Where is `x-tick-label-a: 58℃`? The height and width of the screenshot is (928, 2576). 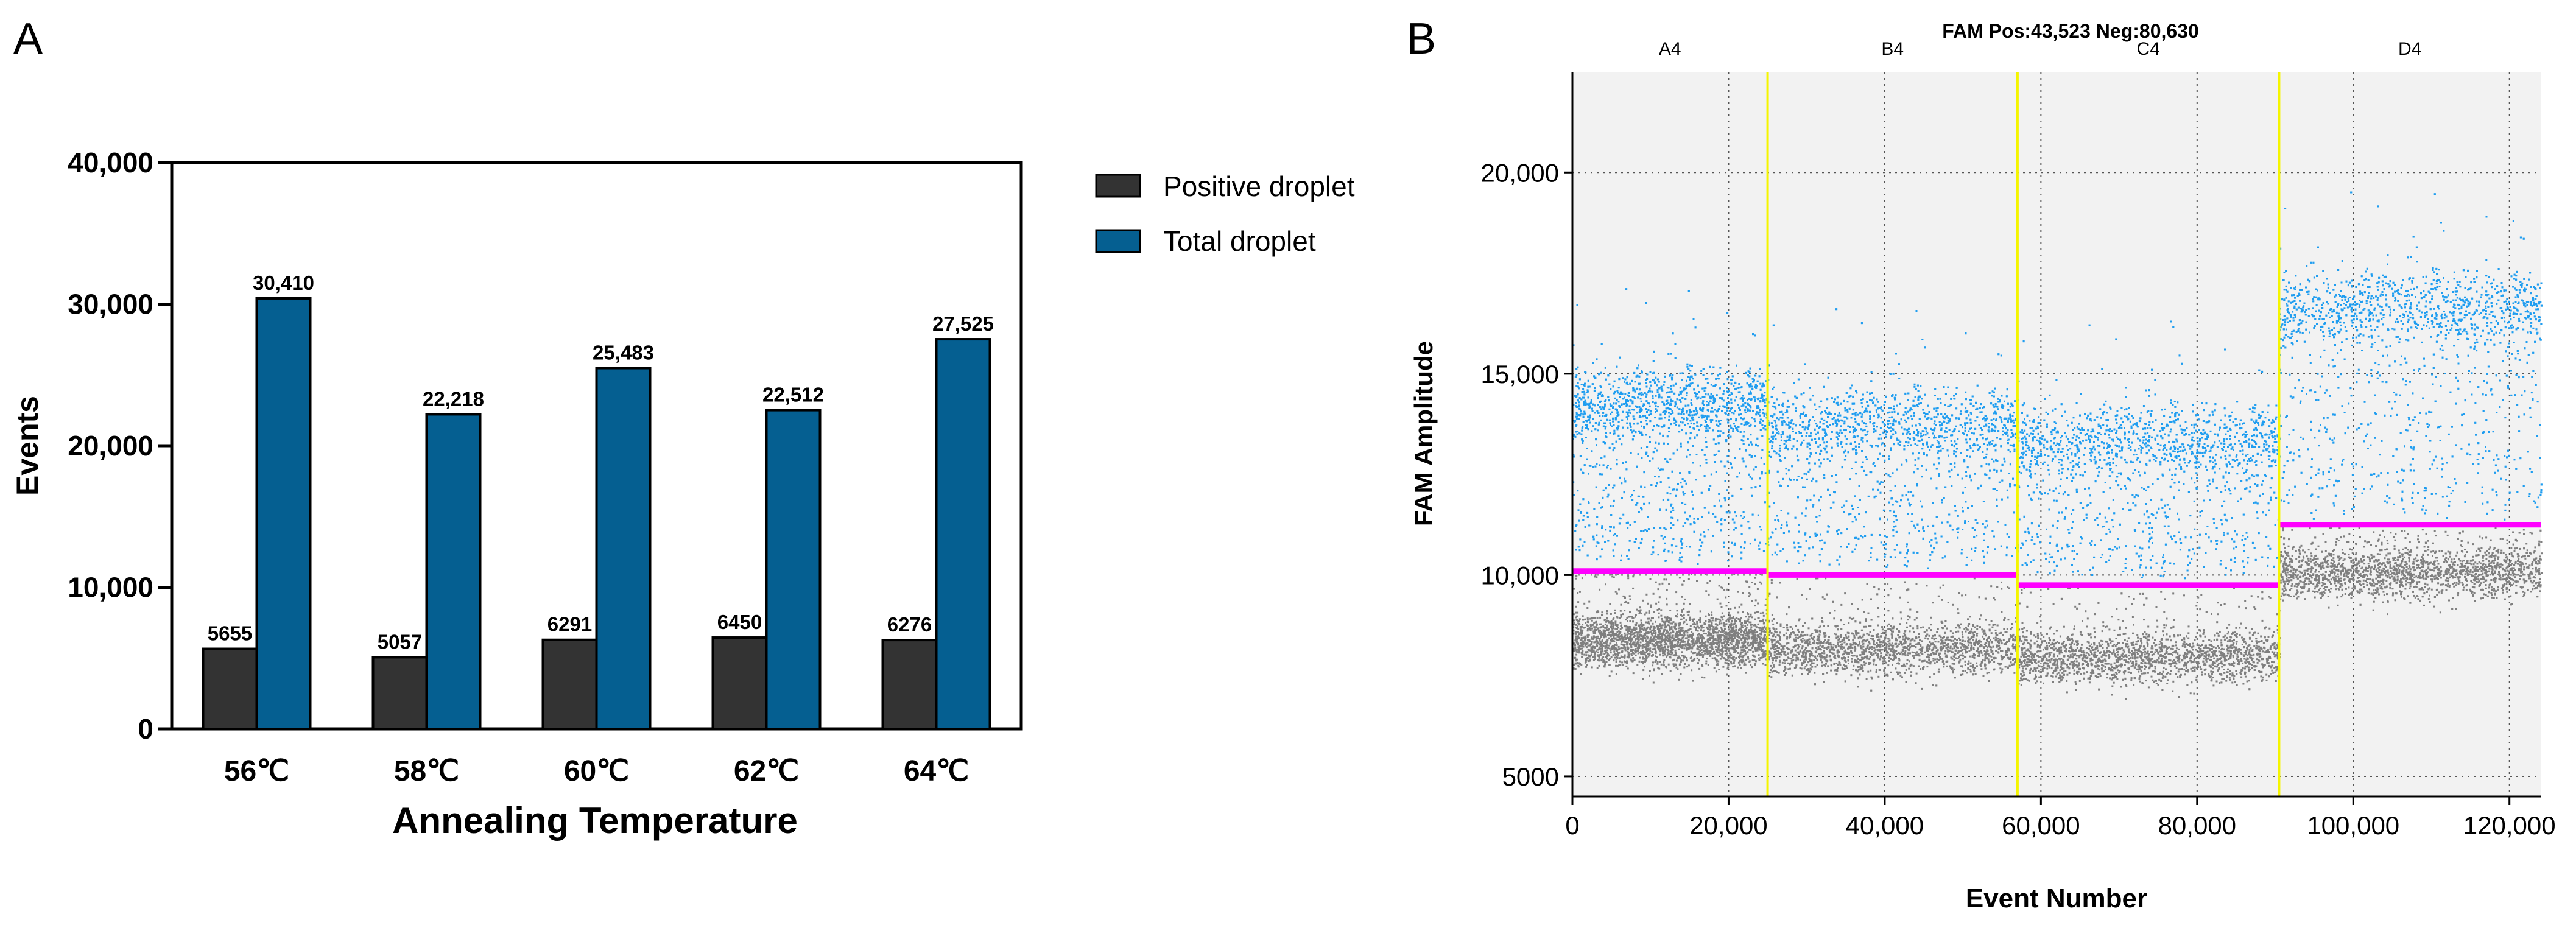 x-tick-label-a: 58℃ is located at coordinates (426, 771).